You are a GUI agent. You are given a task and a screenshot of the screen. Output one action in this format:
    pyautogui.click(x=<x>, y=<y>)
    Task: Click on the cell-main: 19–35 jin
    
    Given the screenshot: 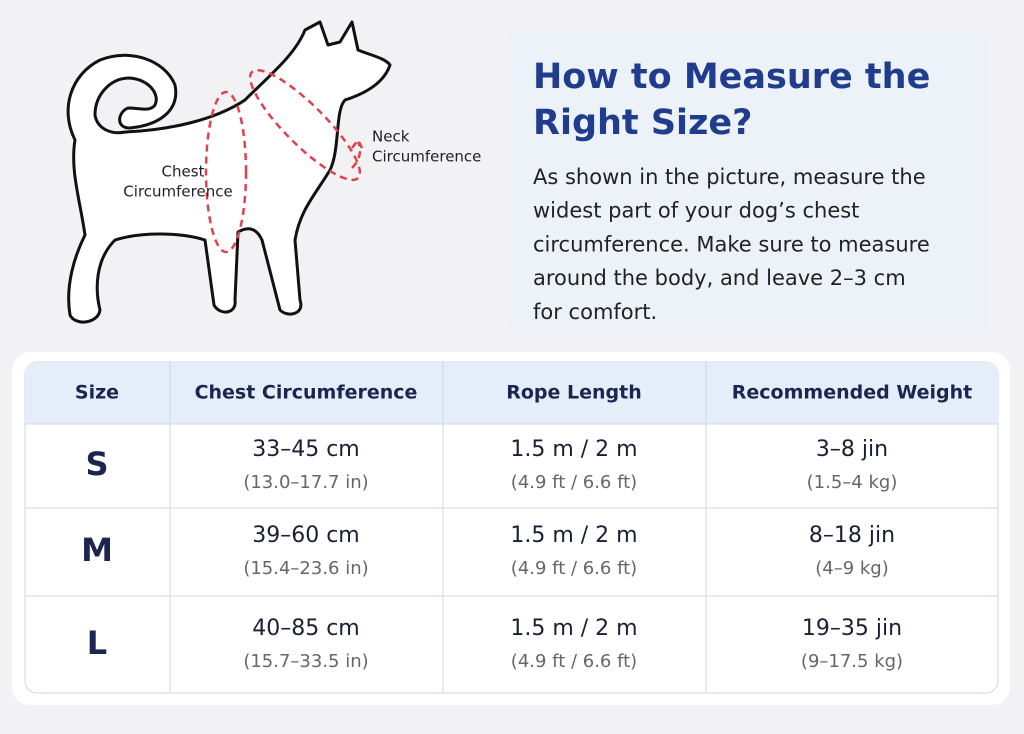 What is the action you would take?
    pyautogui.click(x=852, y=628)
    